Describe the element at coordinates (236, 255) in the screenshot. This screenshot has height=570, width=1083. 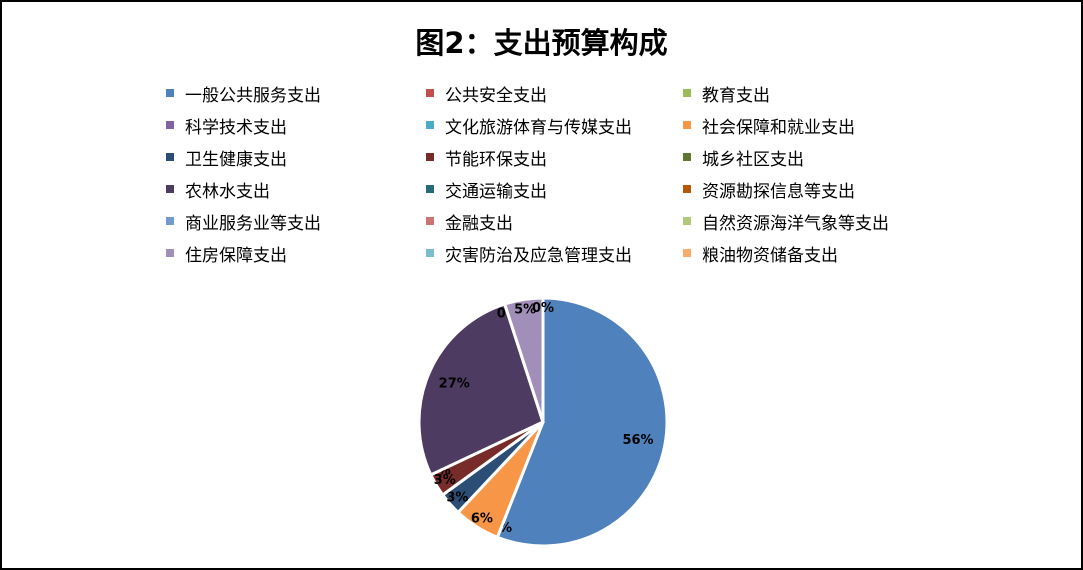
I see `legend-label: 住房保障支出` at that location.